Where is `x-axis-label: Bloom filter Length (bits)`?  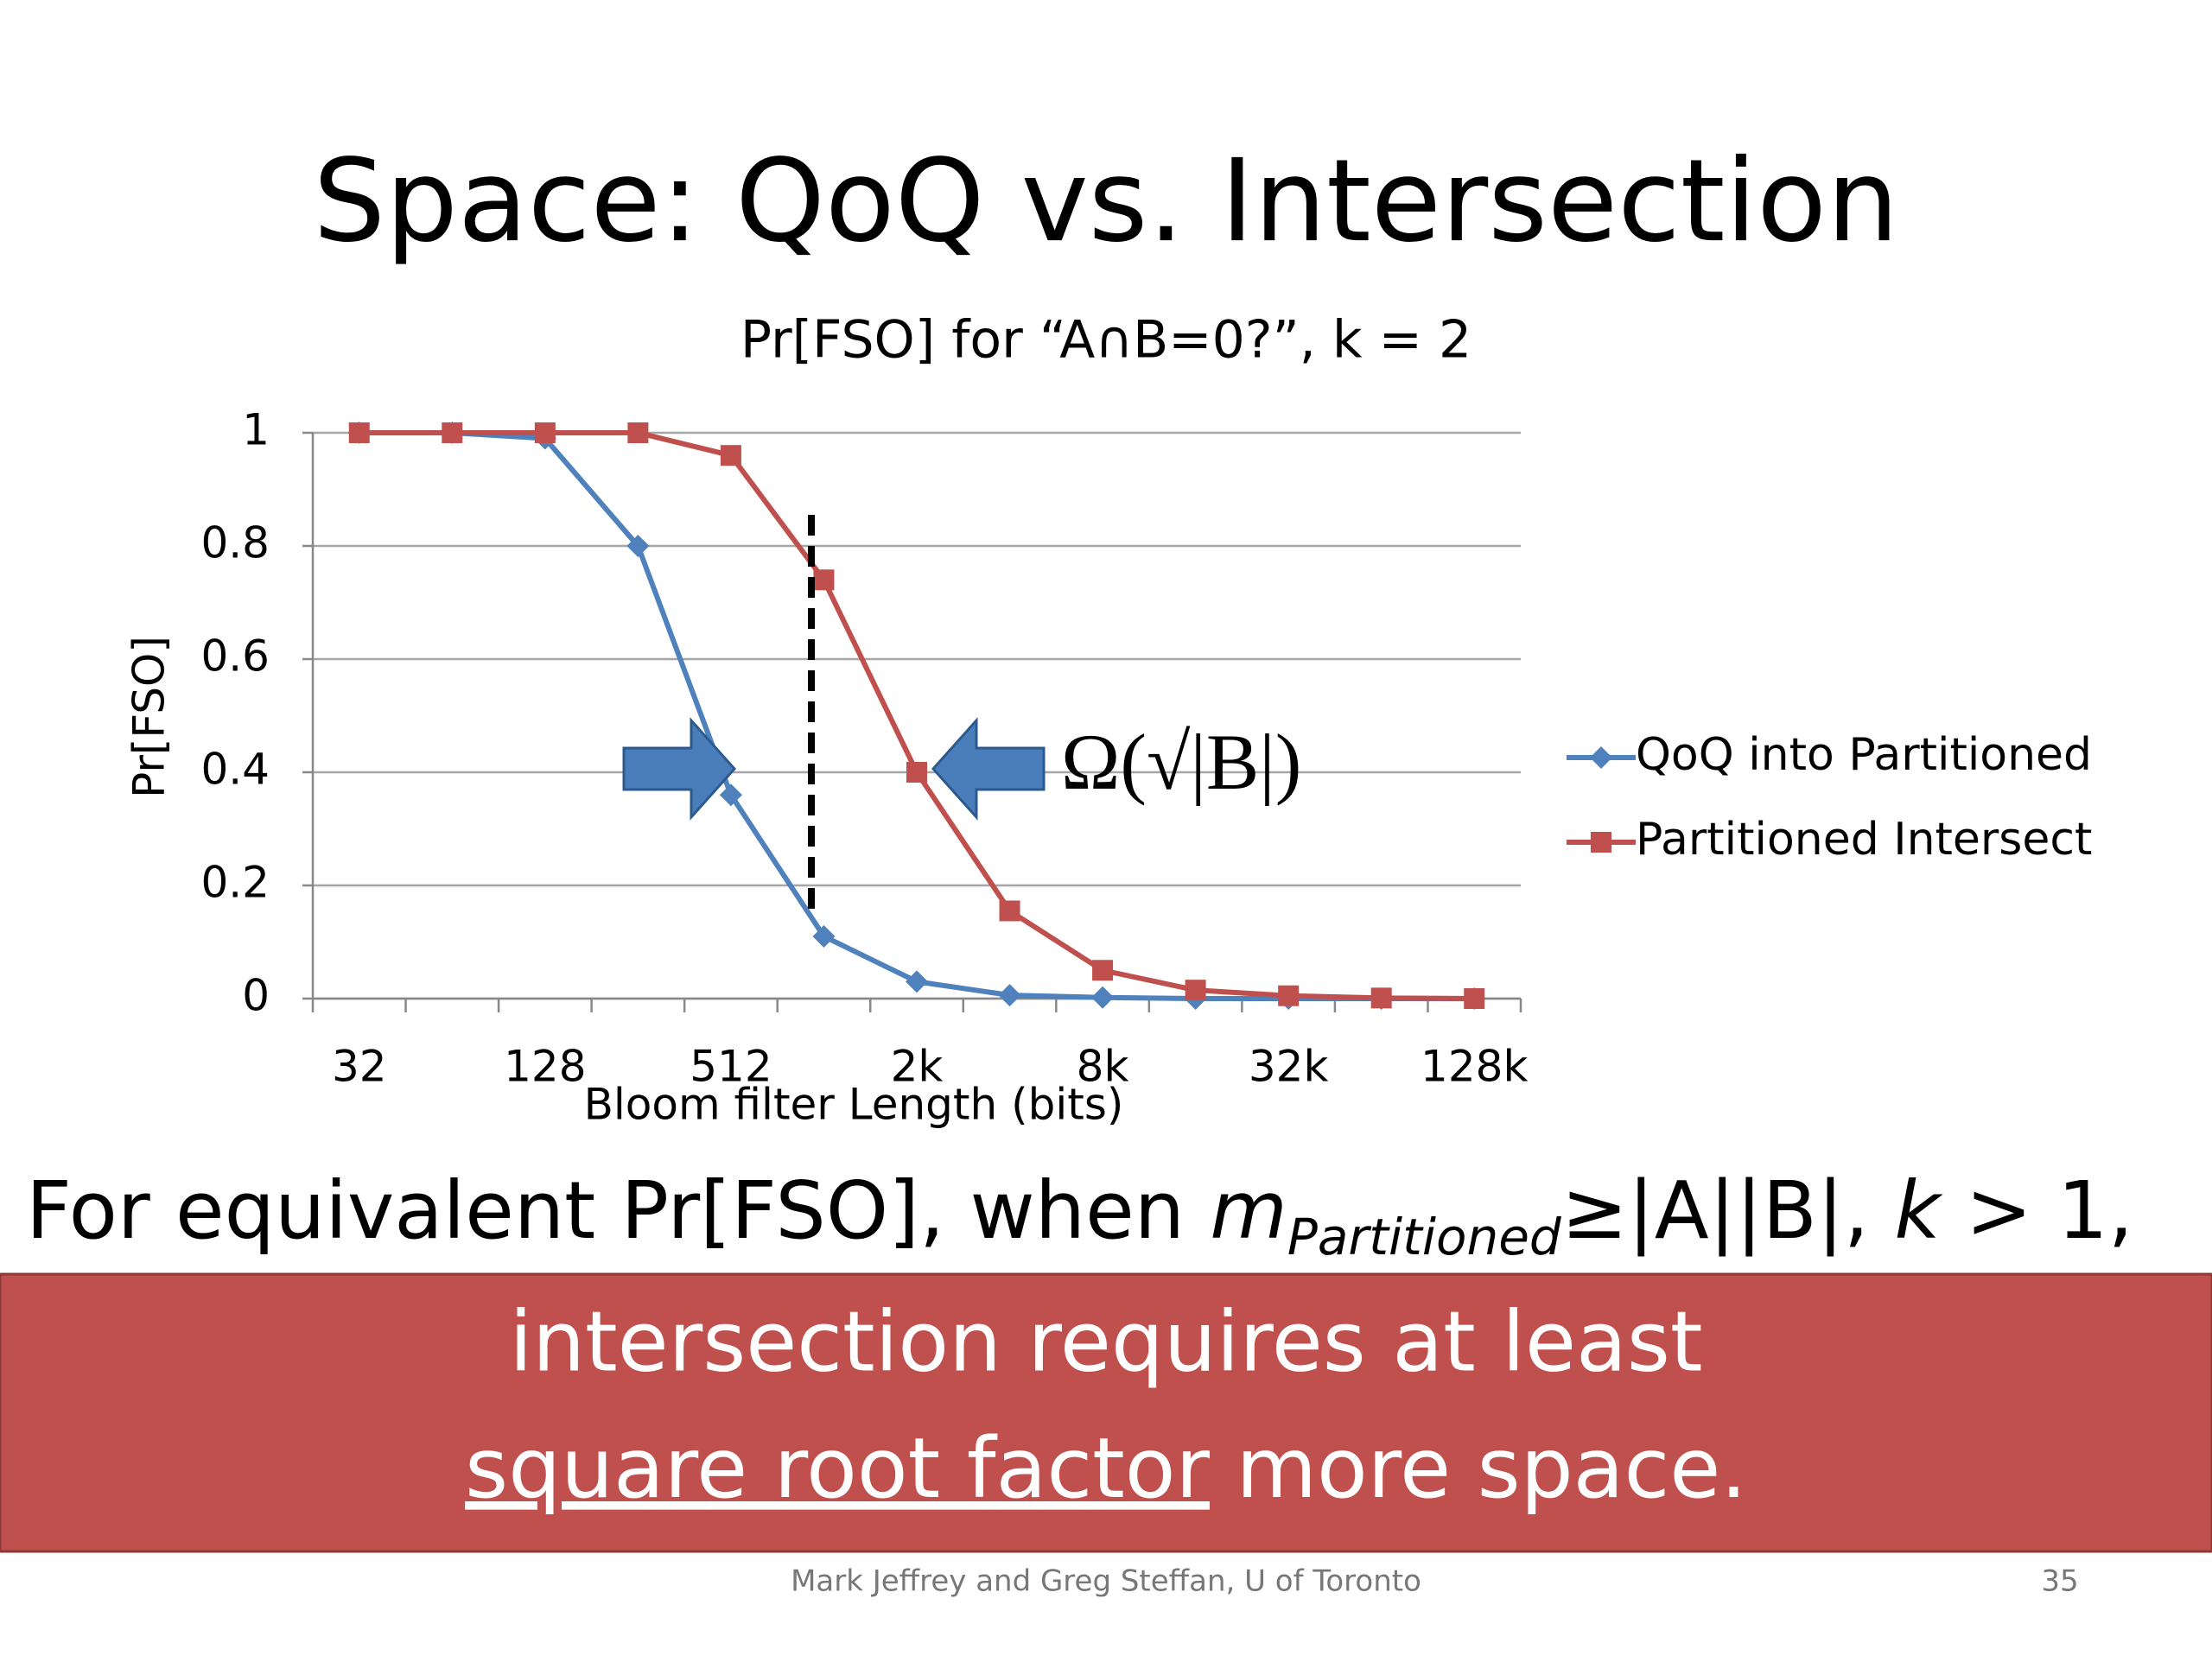
x-axis-label: Bloom filter Length (bits) is located at coordinates (854, 1105).